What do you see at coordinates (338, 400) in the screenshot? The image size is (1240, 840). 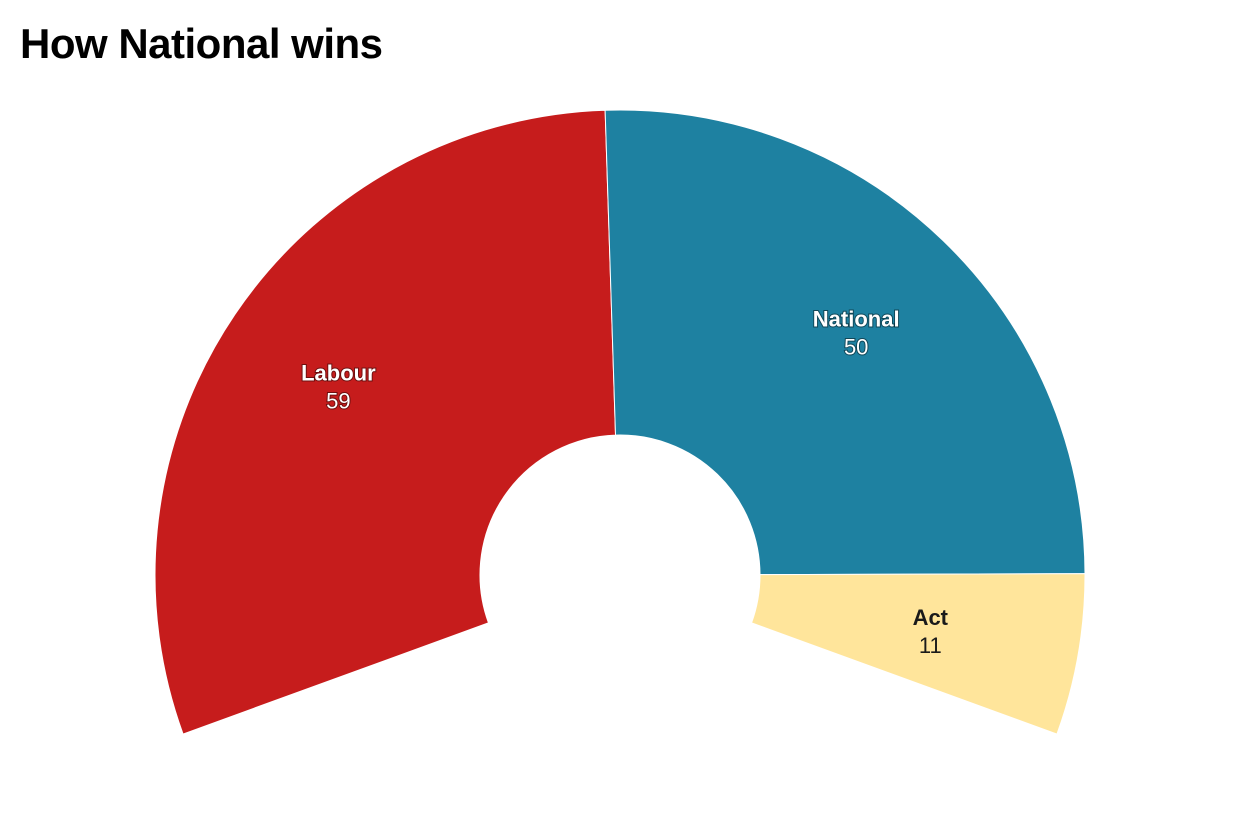 I see `slice-value-labour: 59` at bounding box center [338, 400].